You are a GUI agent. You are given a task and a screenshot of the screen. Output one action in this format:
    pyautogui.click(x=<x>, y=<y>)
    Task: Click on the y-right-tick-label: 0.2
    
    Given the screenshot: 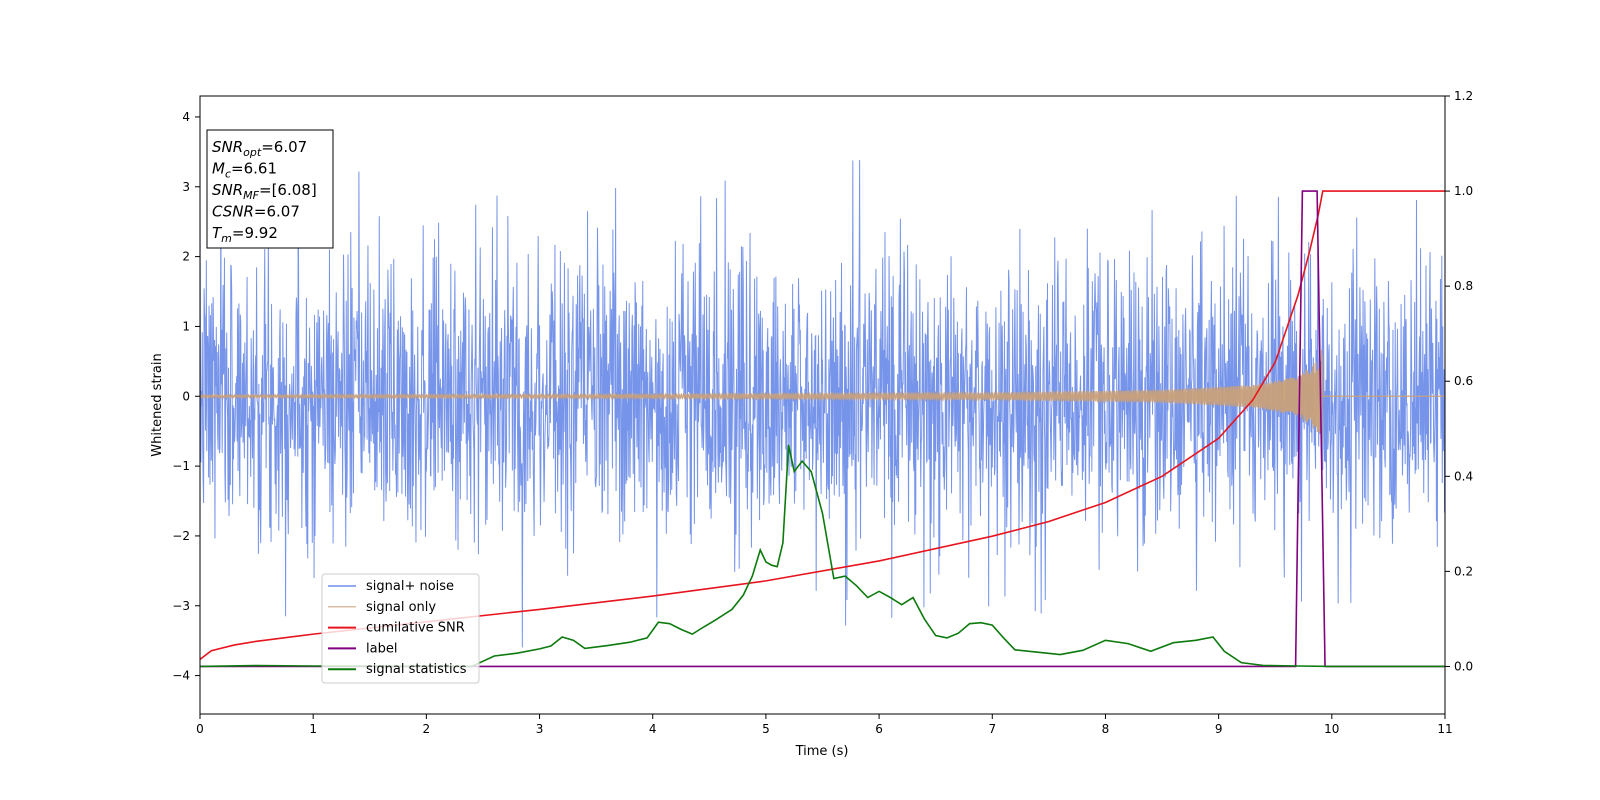 What is the action you would take?
    pyautogui.click(x=1463, y=571)
    